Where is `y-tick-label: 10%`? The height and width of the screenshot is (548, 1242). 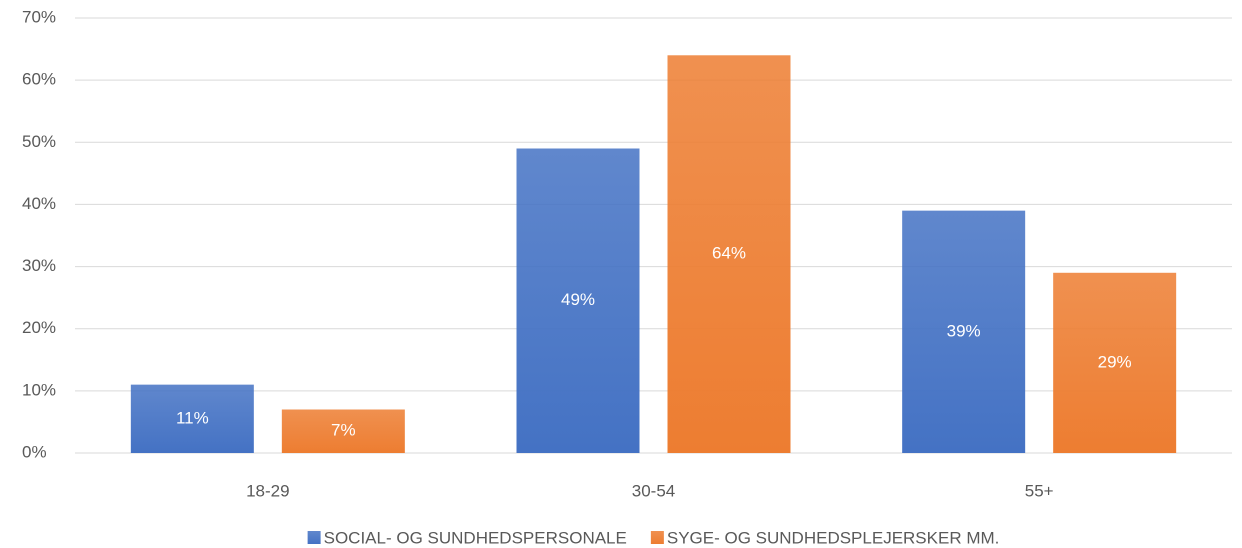 y-tick-label: 10% is located at coordinates (39, 389).